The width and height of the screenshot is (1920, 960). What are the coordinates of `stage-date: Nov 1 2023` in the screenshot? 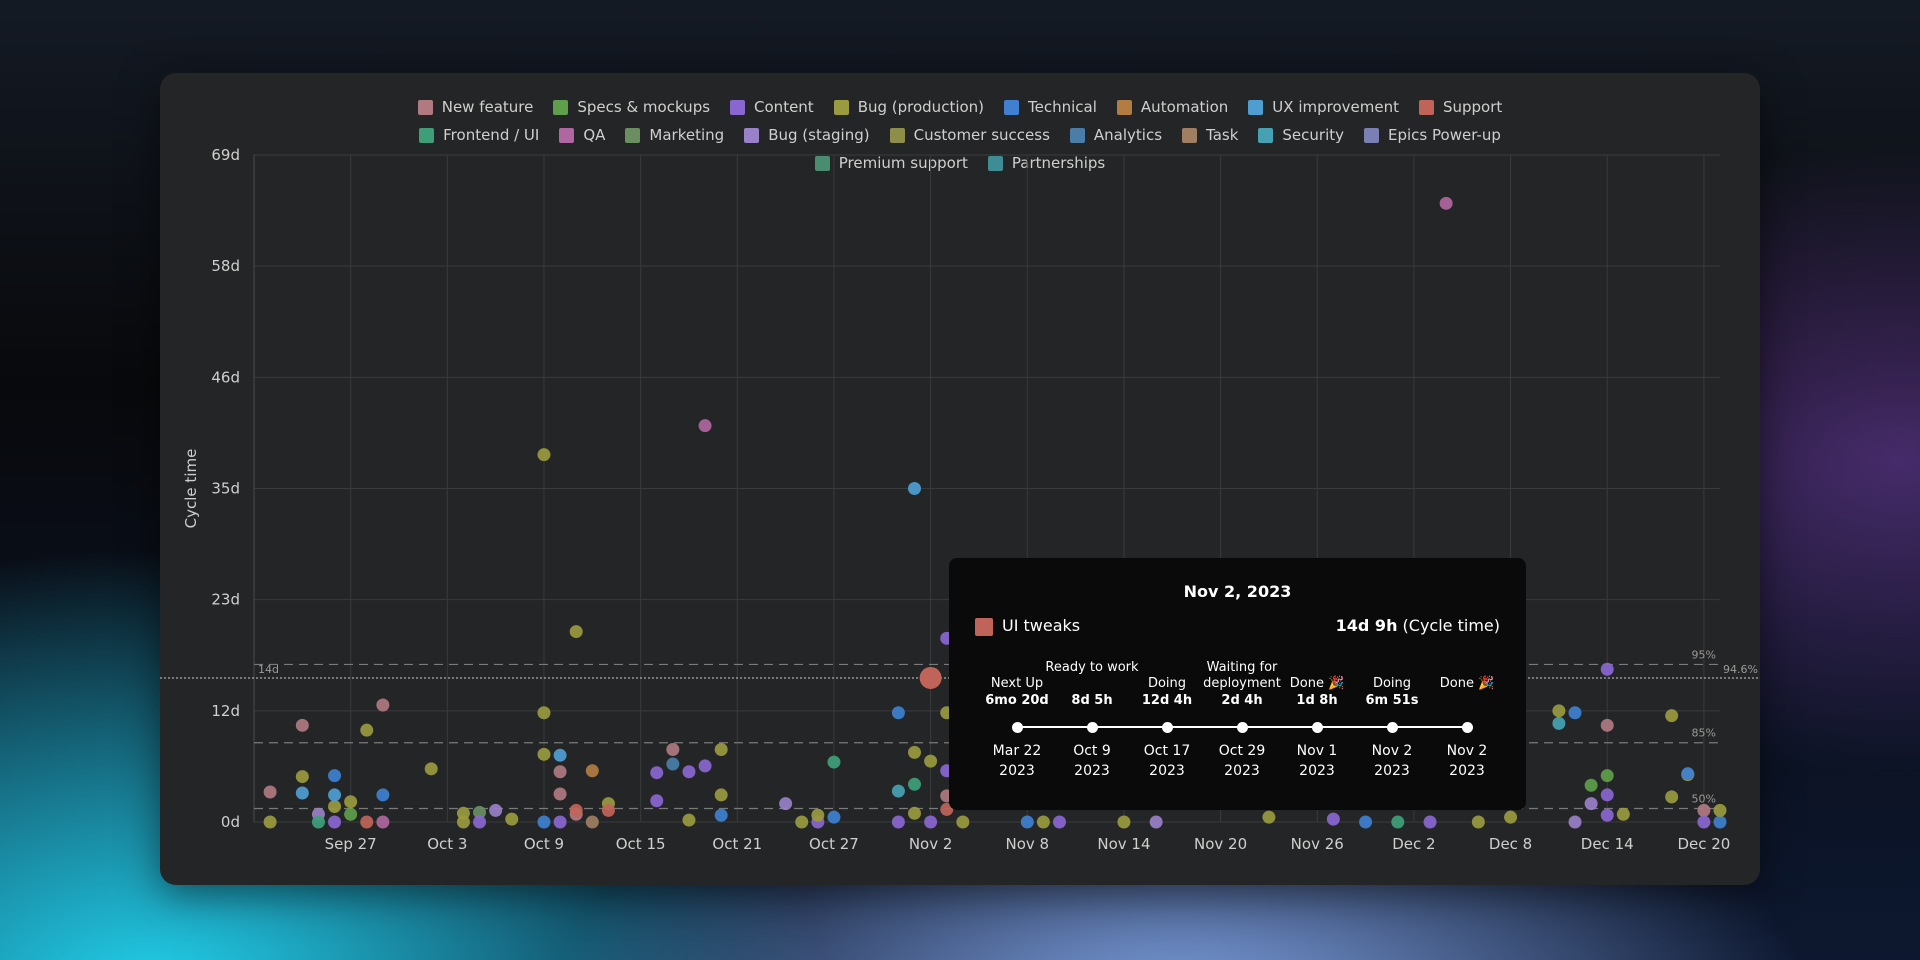 It's located at (1317, 761).